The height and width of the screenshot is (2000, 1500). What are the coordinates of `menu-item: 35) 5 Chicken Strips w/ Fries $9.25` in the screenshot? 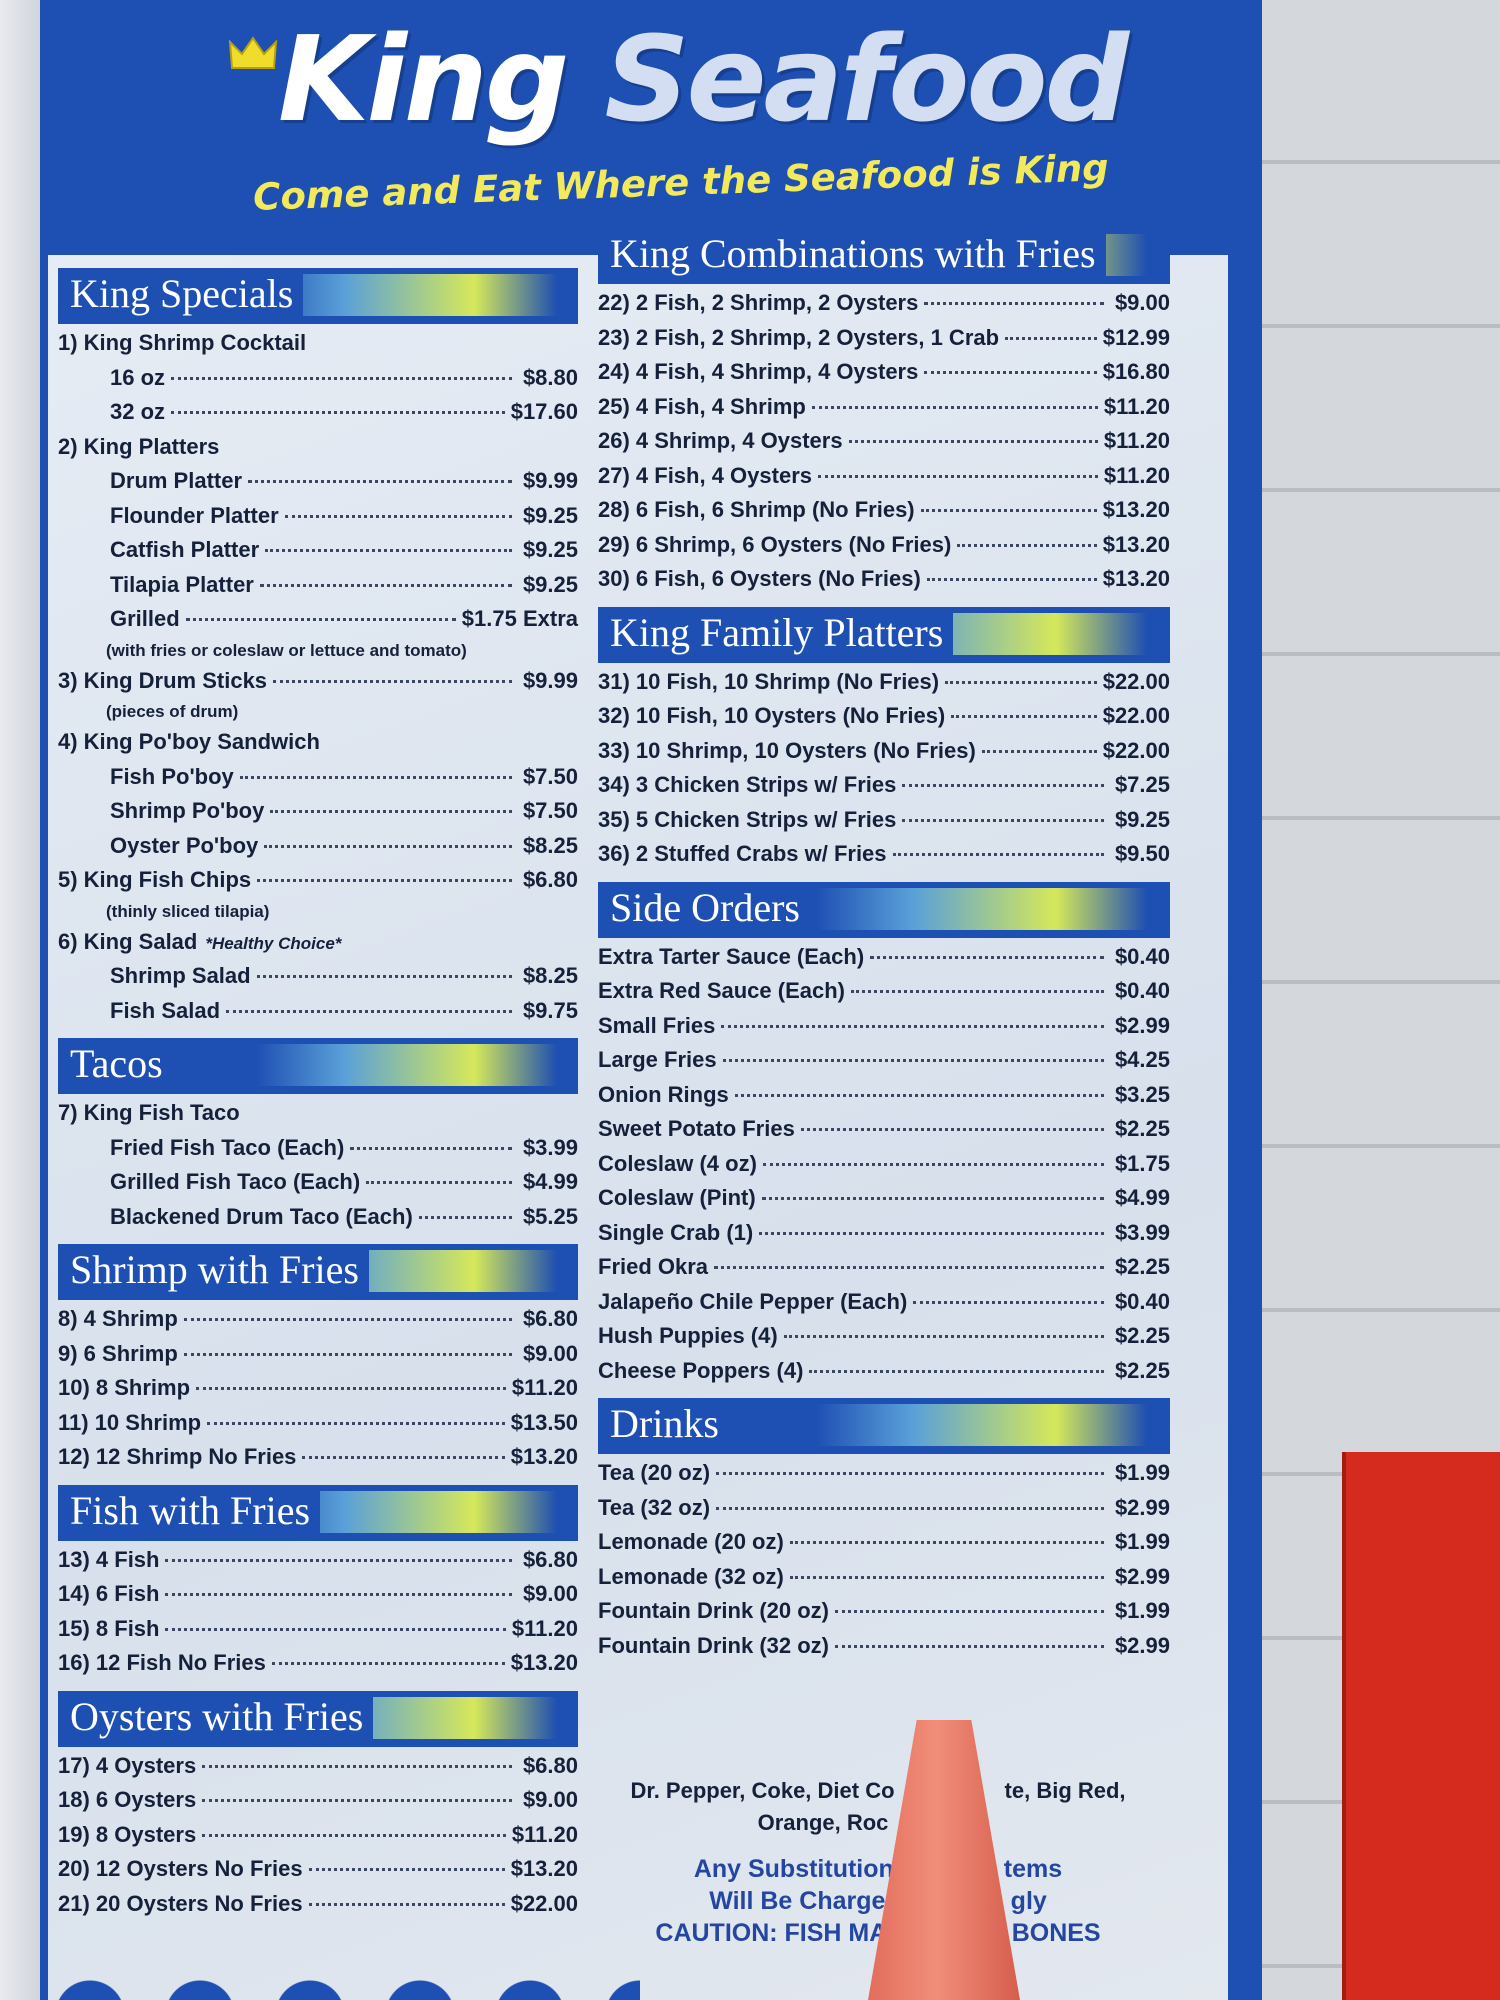 It's located at (884, 824).